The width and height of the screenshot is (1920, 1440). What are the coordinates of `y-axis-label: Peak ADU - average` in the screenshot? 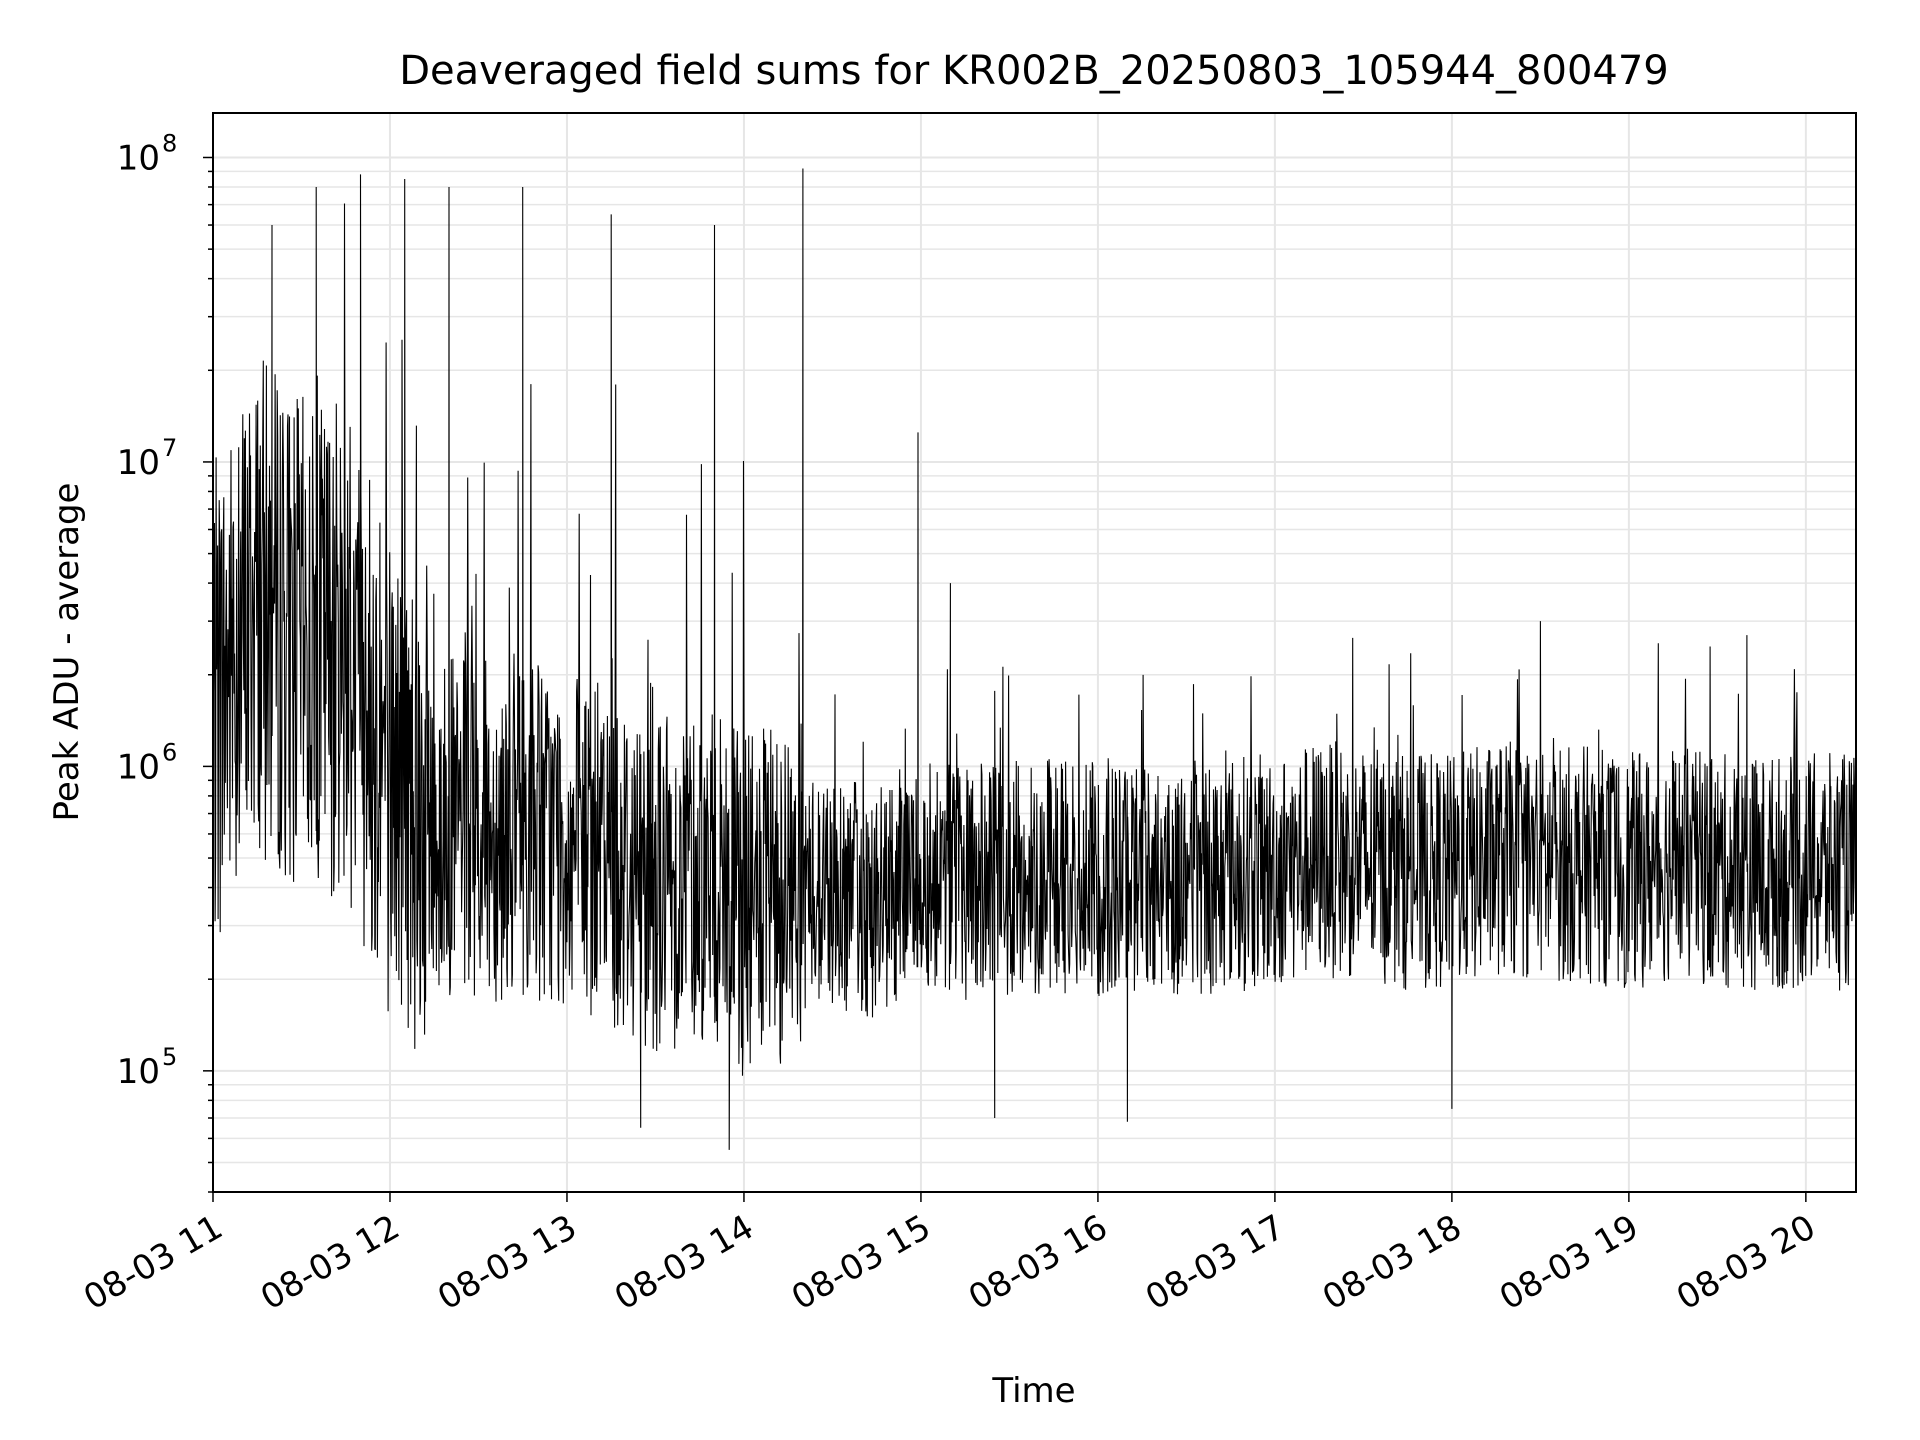 It's located at (67, 652).